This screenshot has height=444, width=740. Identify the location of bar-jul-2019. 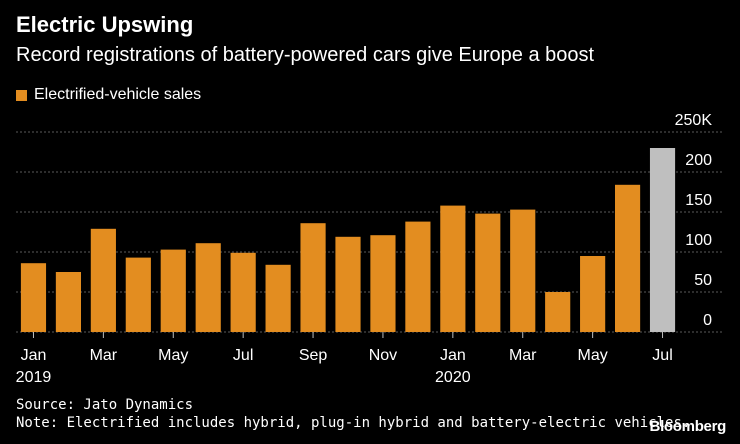
(243, 292).